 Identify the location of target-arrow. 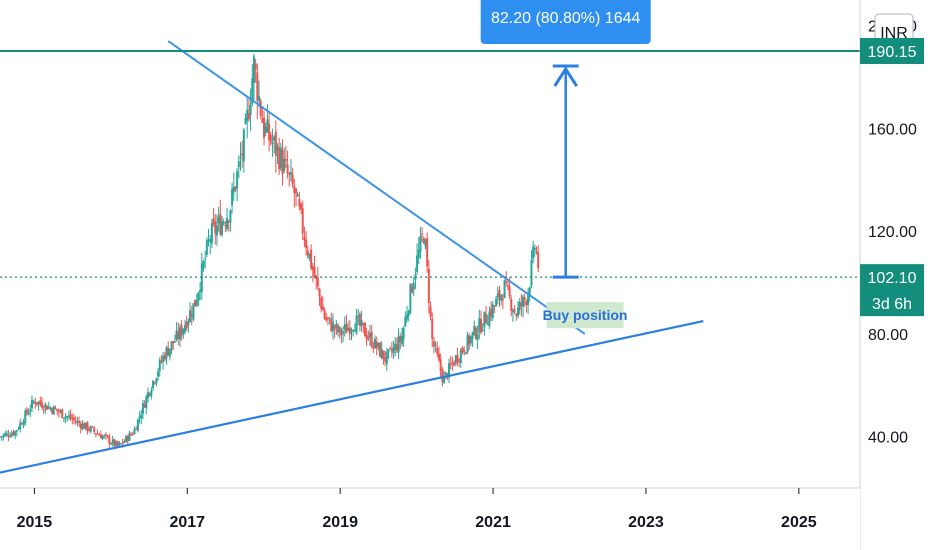
(565, 171).